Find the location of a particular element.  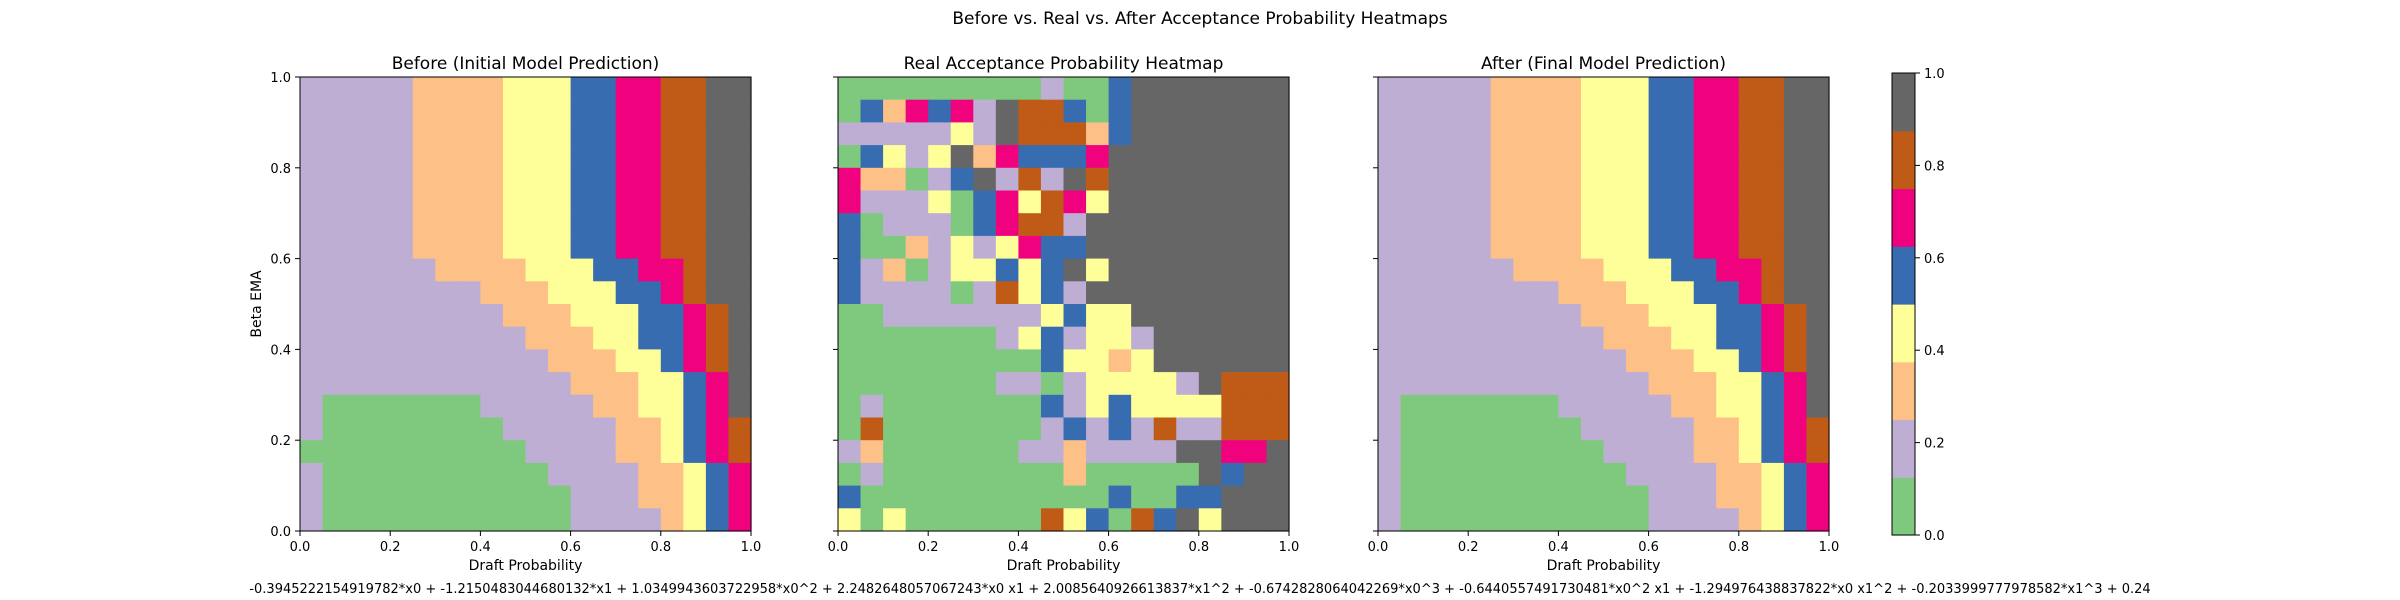

y-axis-label: Beta EMA is located at coordinates (257, 304).